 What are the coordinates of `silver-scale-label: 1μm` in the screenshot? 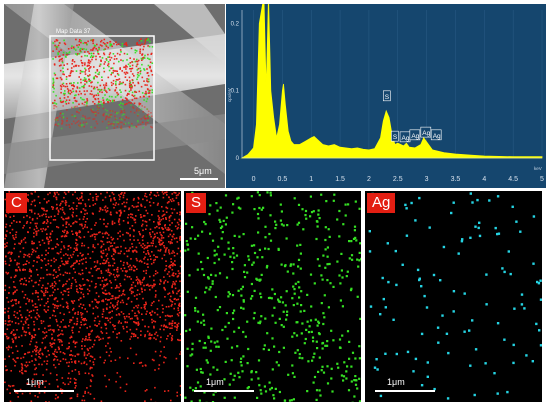 It's located at (396, 382).